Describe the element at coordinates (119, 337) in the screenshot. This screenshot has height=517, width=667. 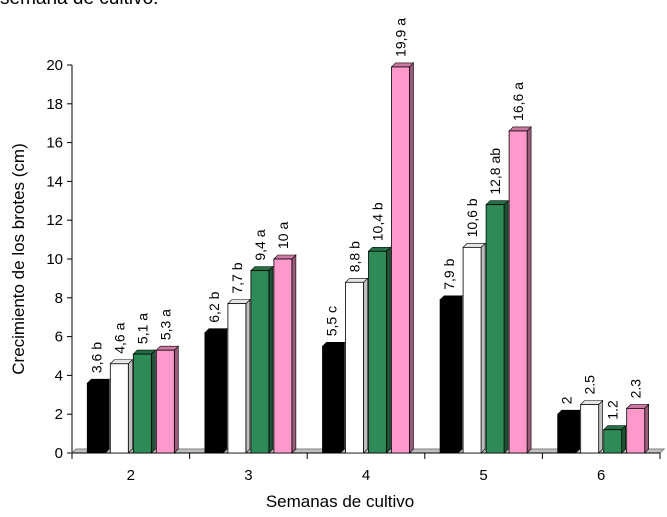
I see `data-label: 4,6 a` at that location.